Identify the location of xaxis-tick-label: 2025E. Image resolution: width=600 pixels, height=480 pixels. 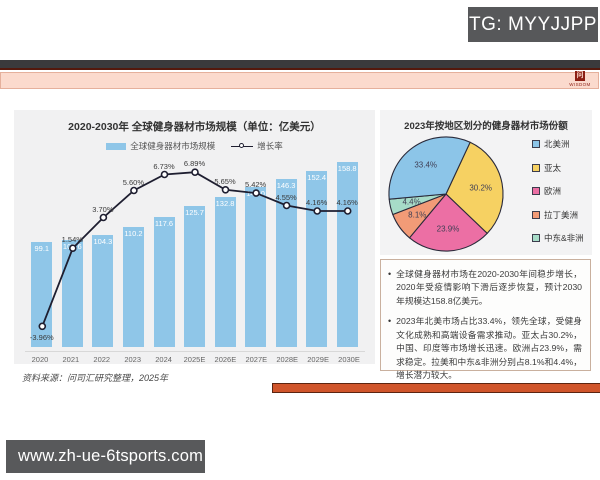
(194, 359).